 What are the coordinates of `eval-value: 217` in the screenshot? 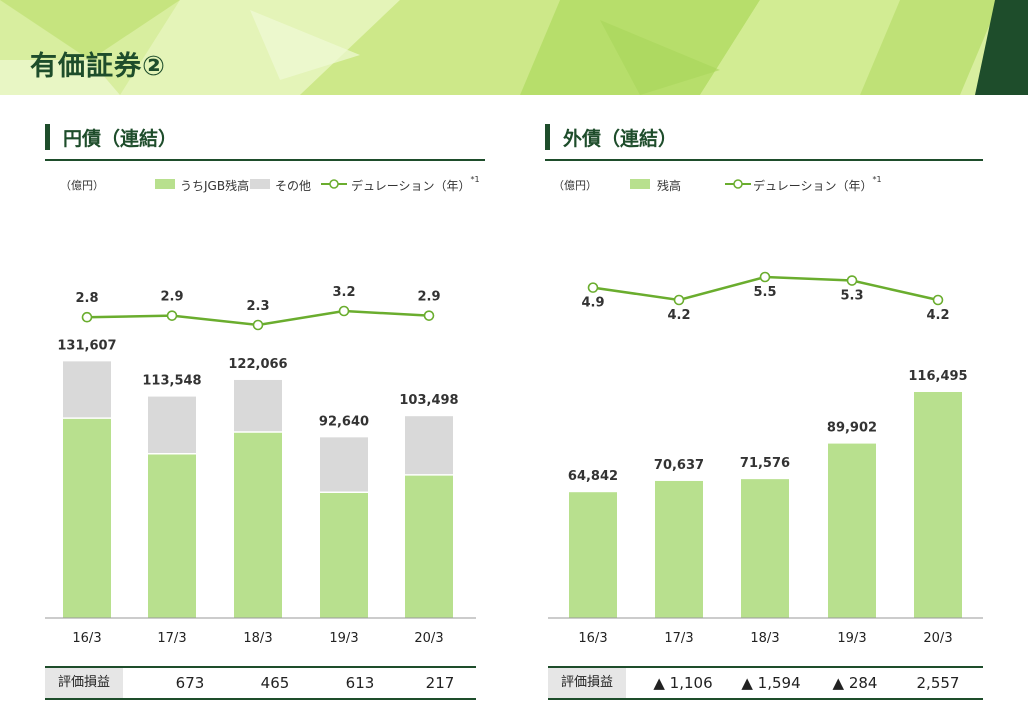 It's located at (440, 683).